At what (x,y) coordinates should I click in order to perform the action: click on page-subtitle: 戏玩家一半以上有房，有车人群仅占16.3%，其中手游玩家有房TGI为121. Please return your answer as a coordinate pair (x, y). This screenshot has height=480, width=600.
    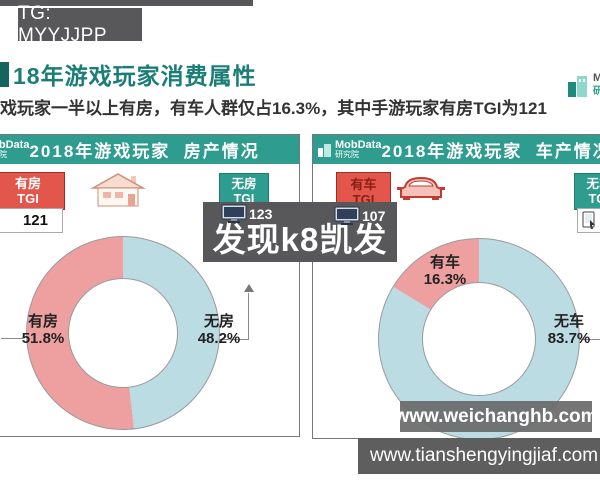
    Looking at the image, I should click on (273, 108).